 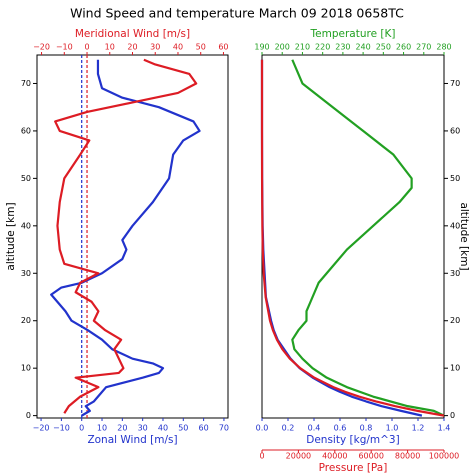 I want to click on x-tick-label: 280, so click(x=443, y=47).